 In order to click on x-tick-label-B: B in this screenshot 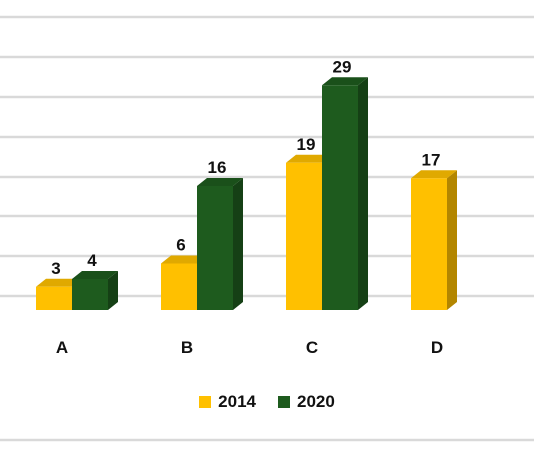, I will do `click(187, 347)`.